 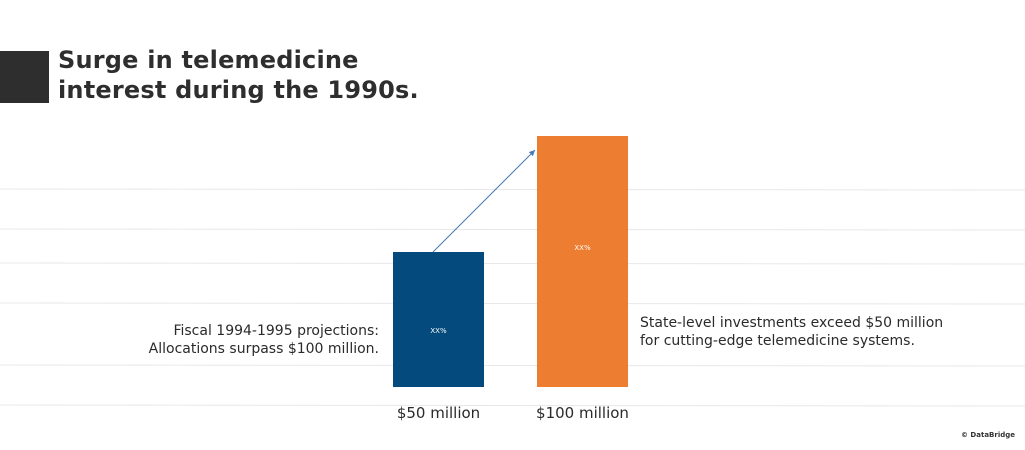 I want to click on bars: XX% $50 million XX% $100 million, so click(x=511, y=279).